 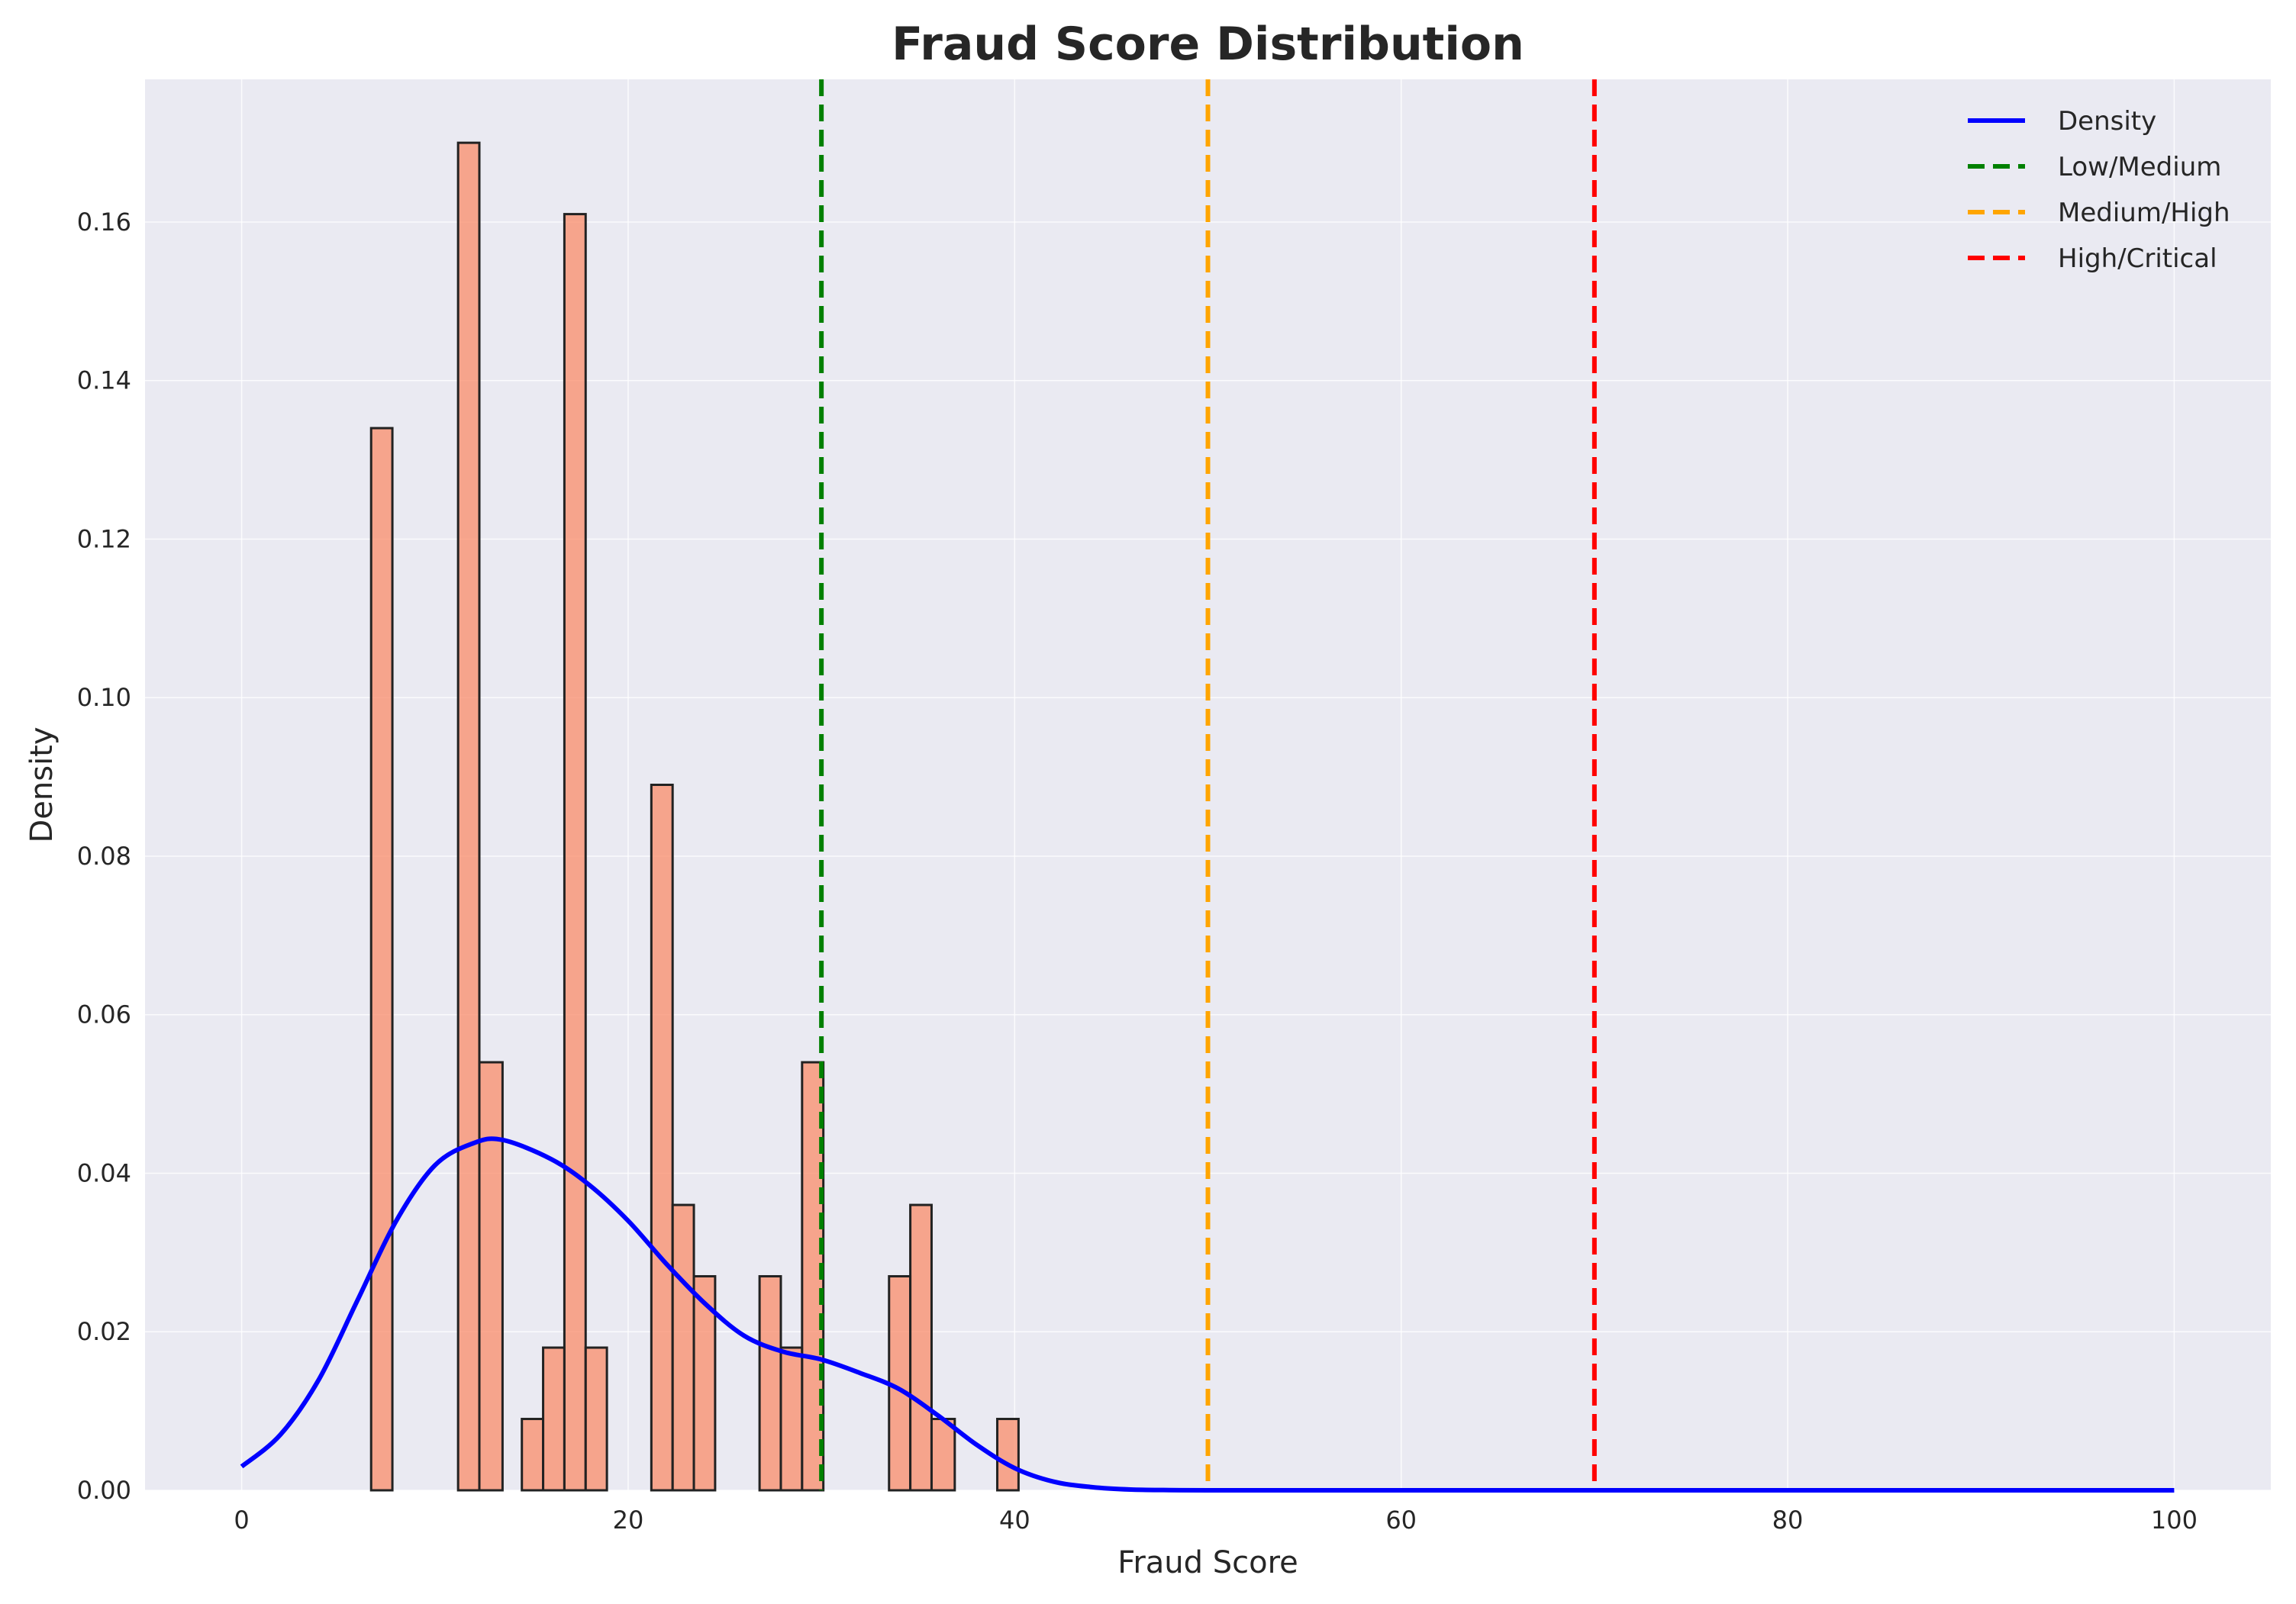 I want to click on x-tick-label-1: 20, so click(x=628, y=1520).